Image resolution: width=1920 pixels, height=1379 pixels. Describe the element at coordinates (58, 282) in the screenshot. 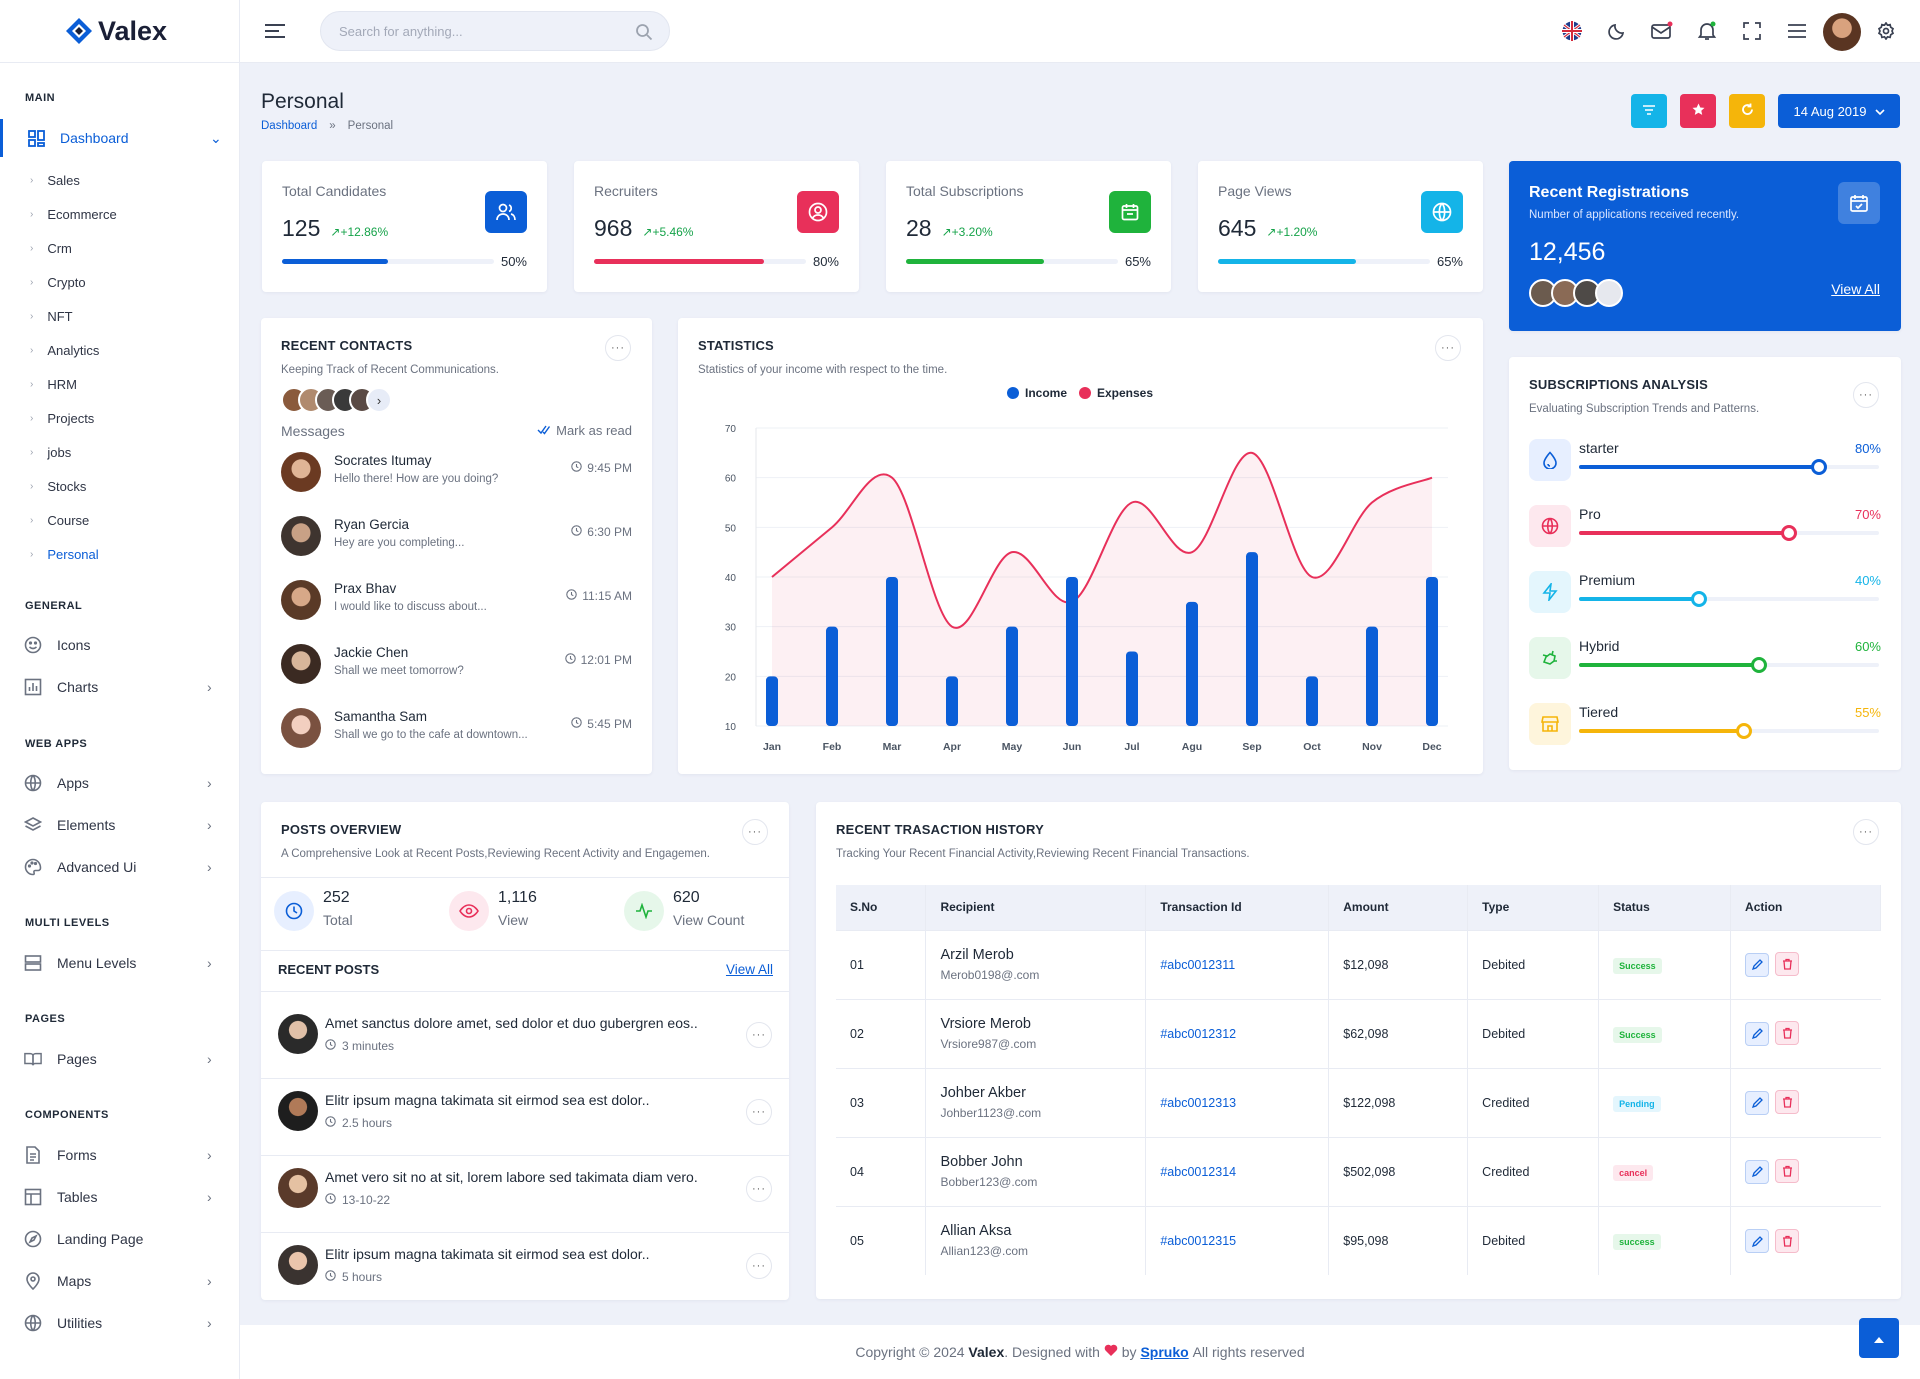

I see `sidebar-subitem-crypto: › Crypto` at that location.